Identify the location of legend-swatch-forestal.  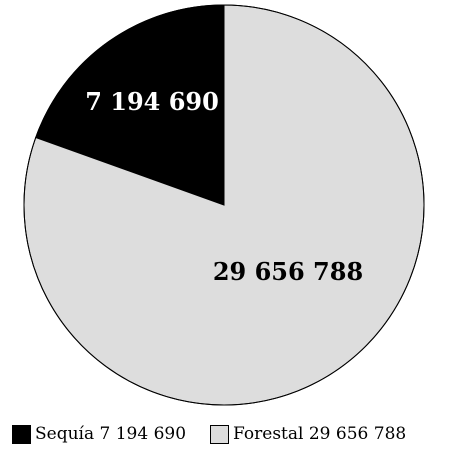
(220, 434).